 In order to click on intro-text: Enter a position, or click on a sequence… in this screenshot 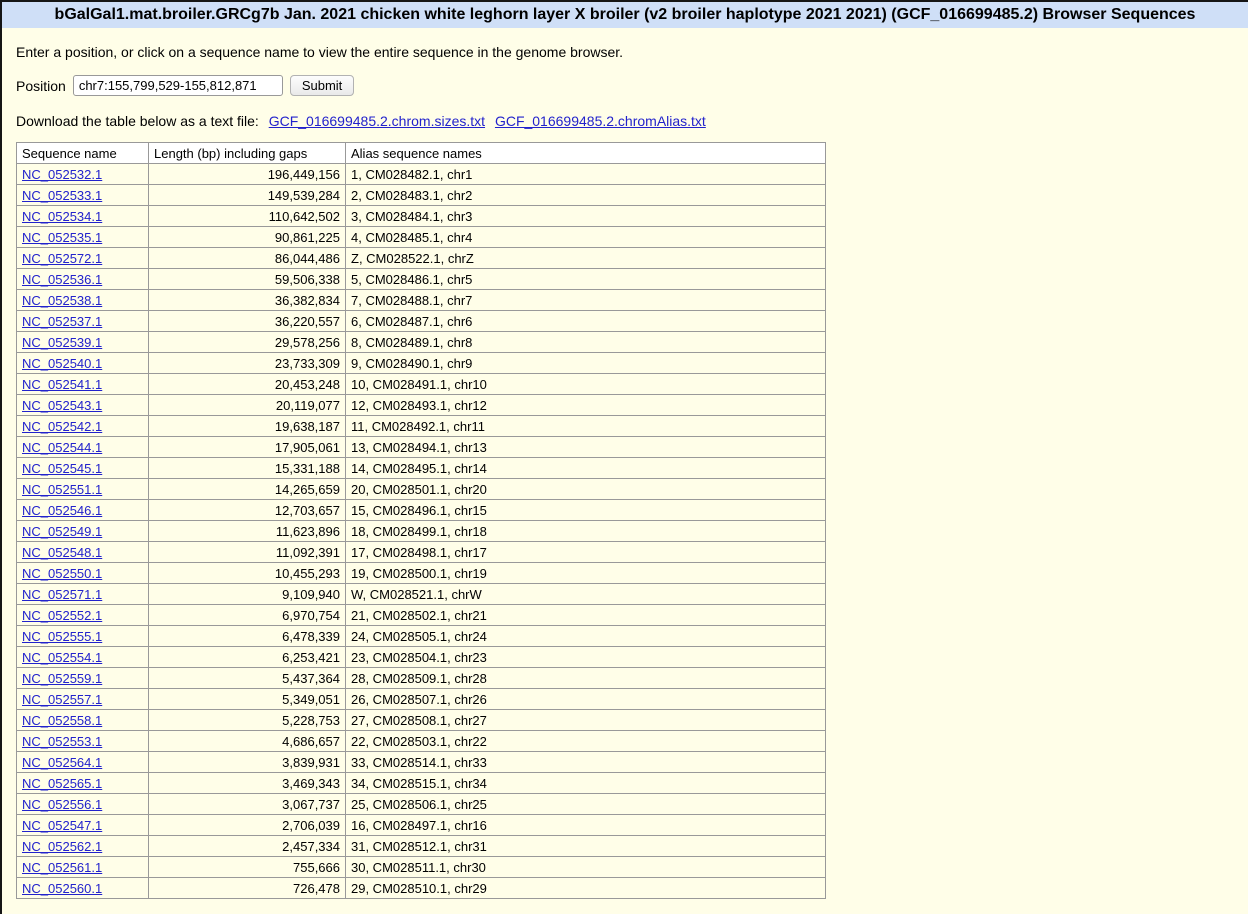, I will do `click(320, 52)`.